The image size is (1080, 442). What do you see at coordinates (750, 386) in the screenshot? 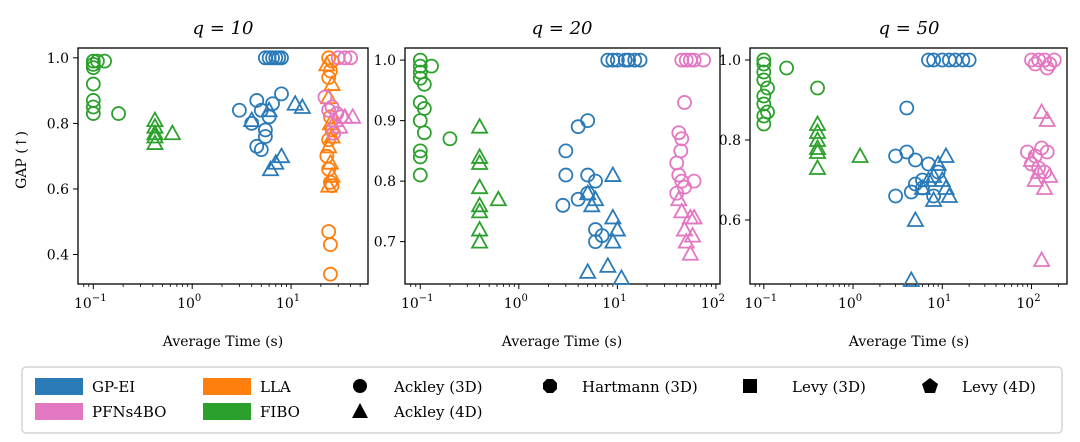
I see `square-marker-icon` at bounding box center [750, 386].